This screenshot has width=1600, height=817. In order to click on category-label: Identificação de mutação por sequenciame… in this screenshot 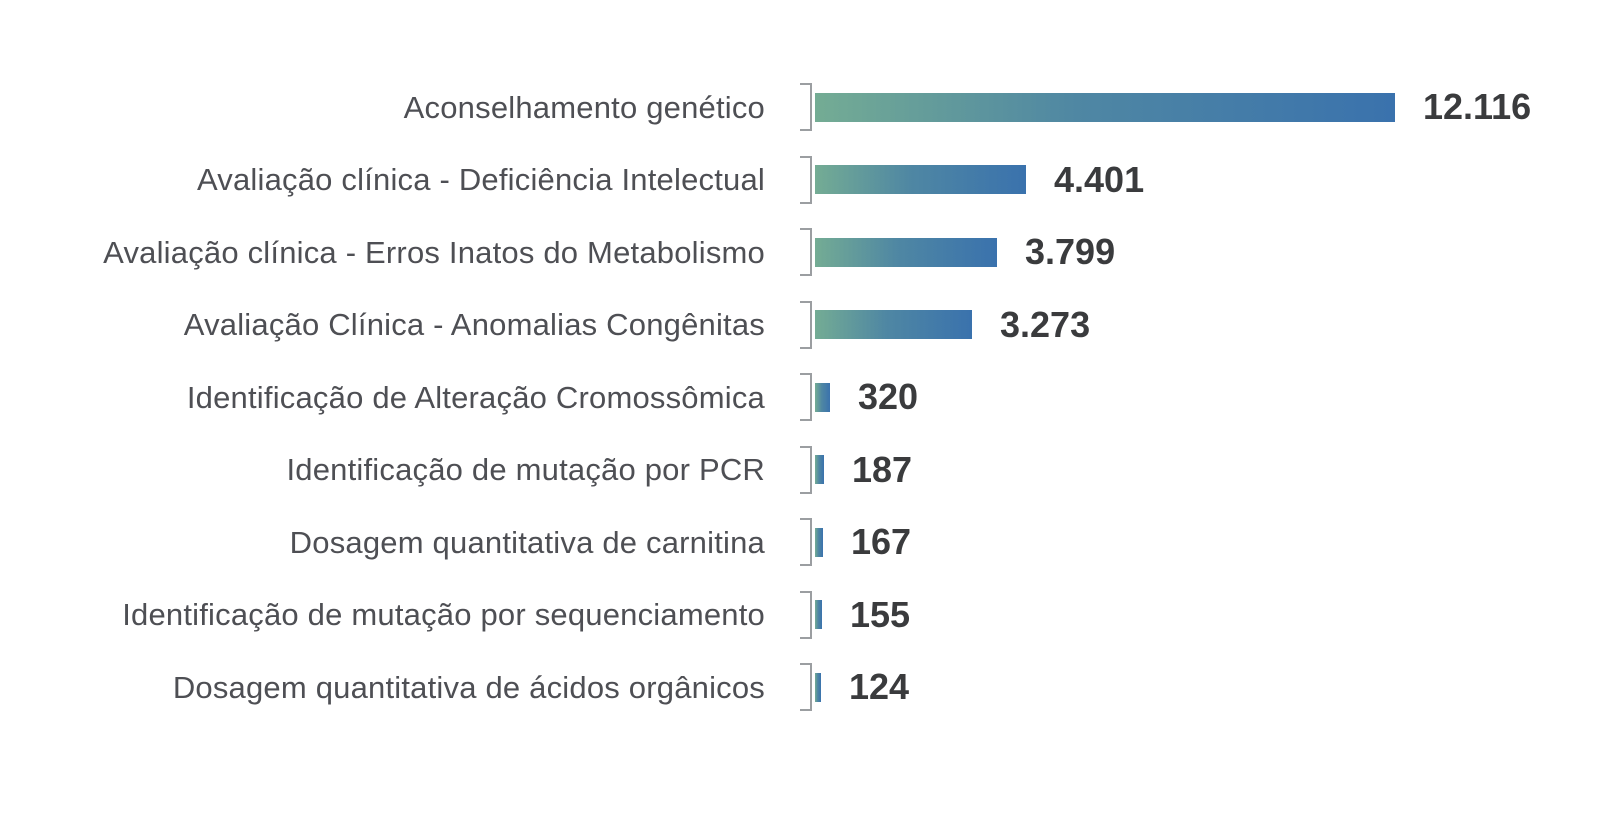, I will do `click(443, 615)`.